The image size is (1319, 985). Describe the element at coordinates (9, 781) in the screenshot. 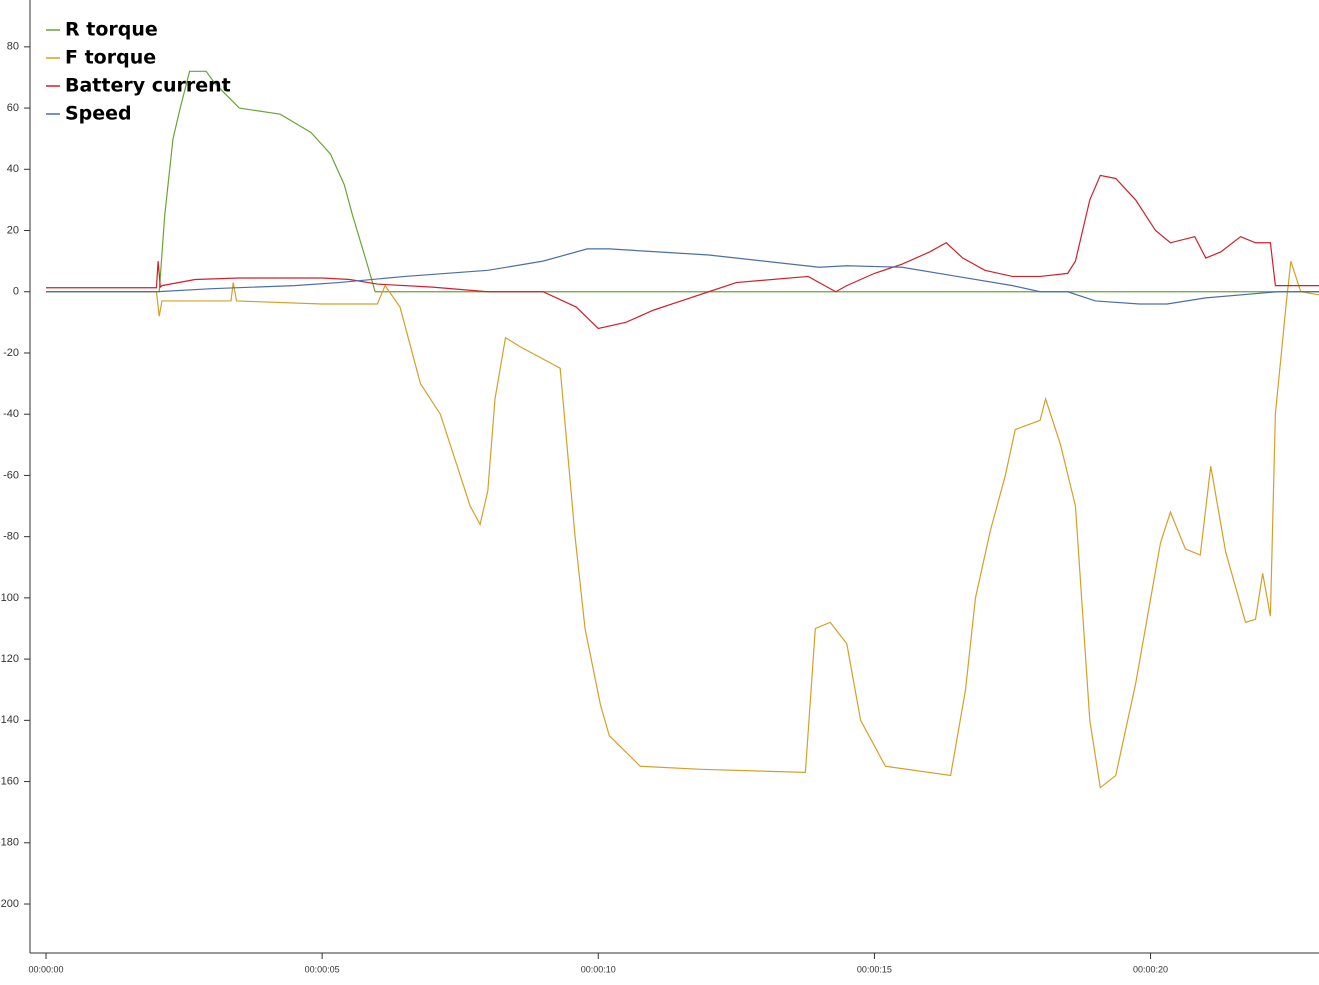

I see `y-tick-label: -160` at that location.